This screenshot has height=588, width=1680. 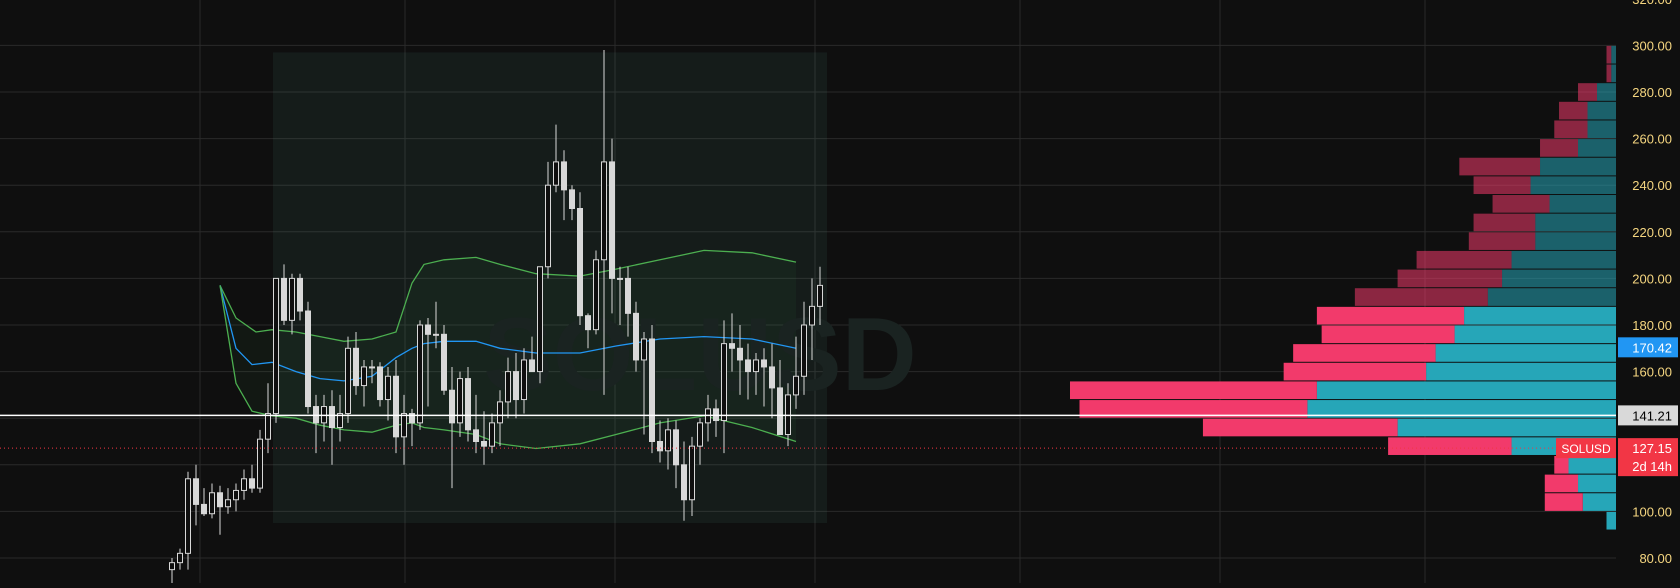 I want to click on price-tick-label: 200.00, so click(x=1652, y=278).